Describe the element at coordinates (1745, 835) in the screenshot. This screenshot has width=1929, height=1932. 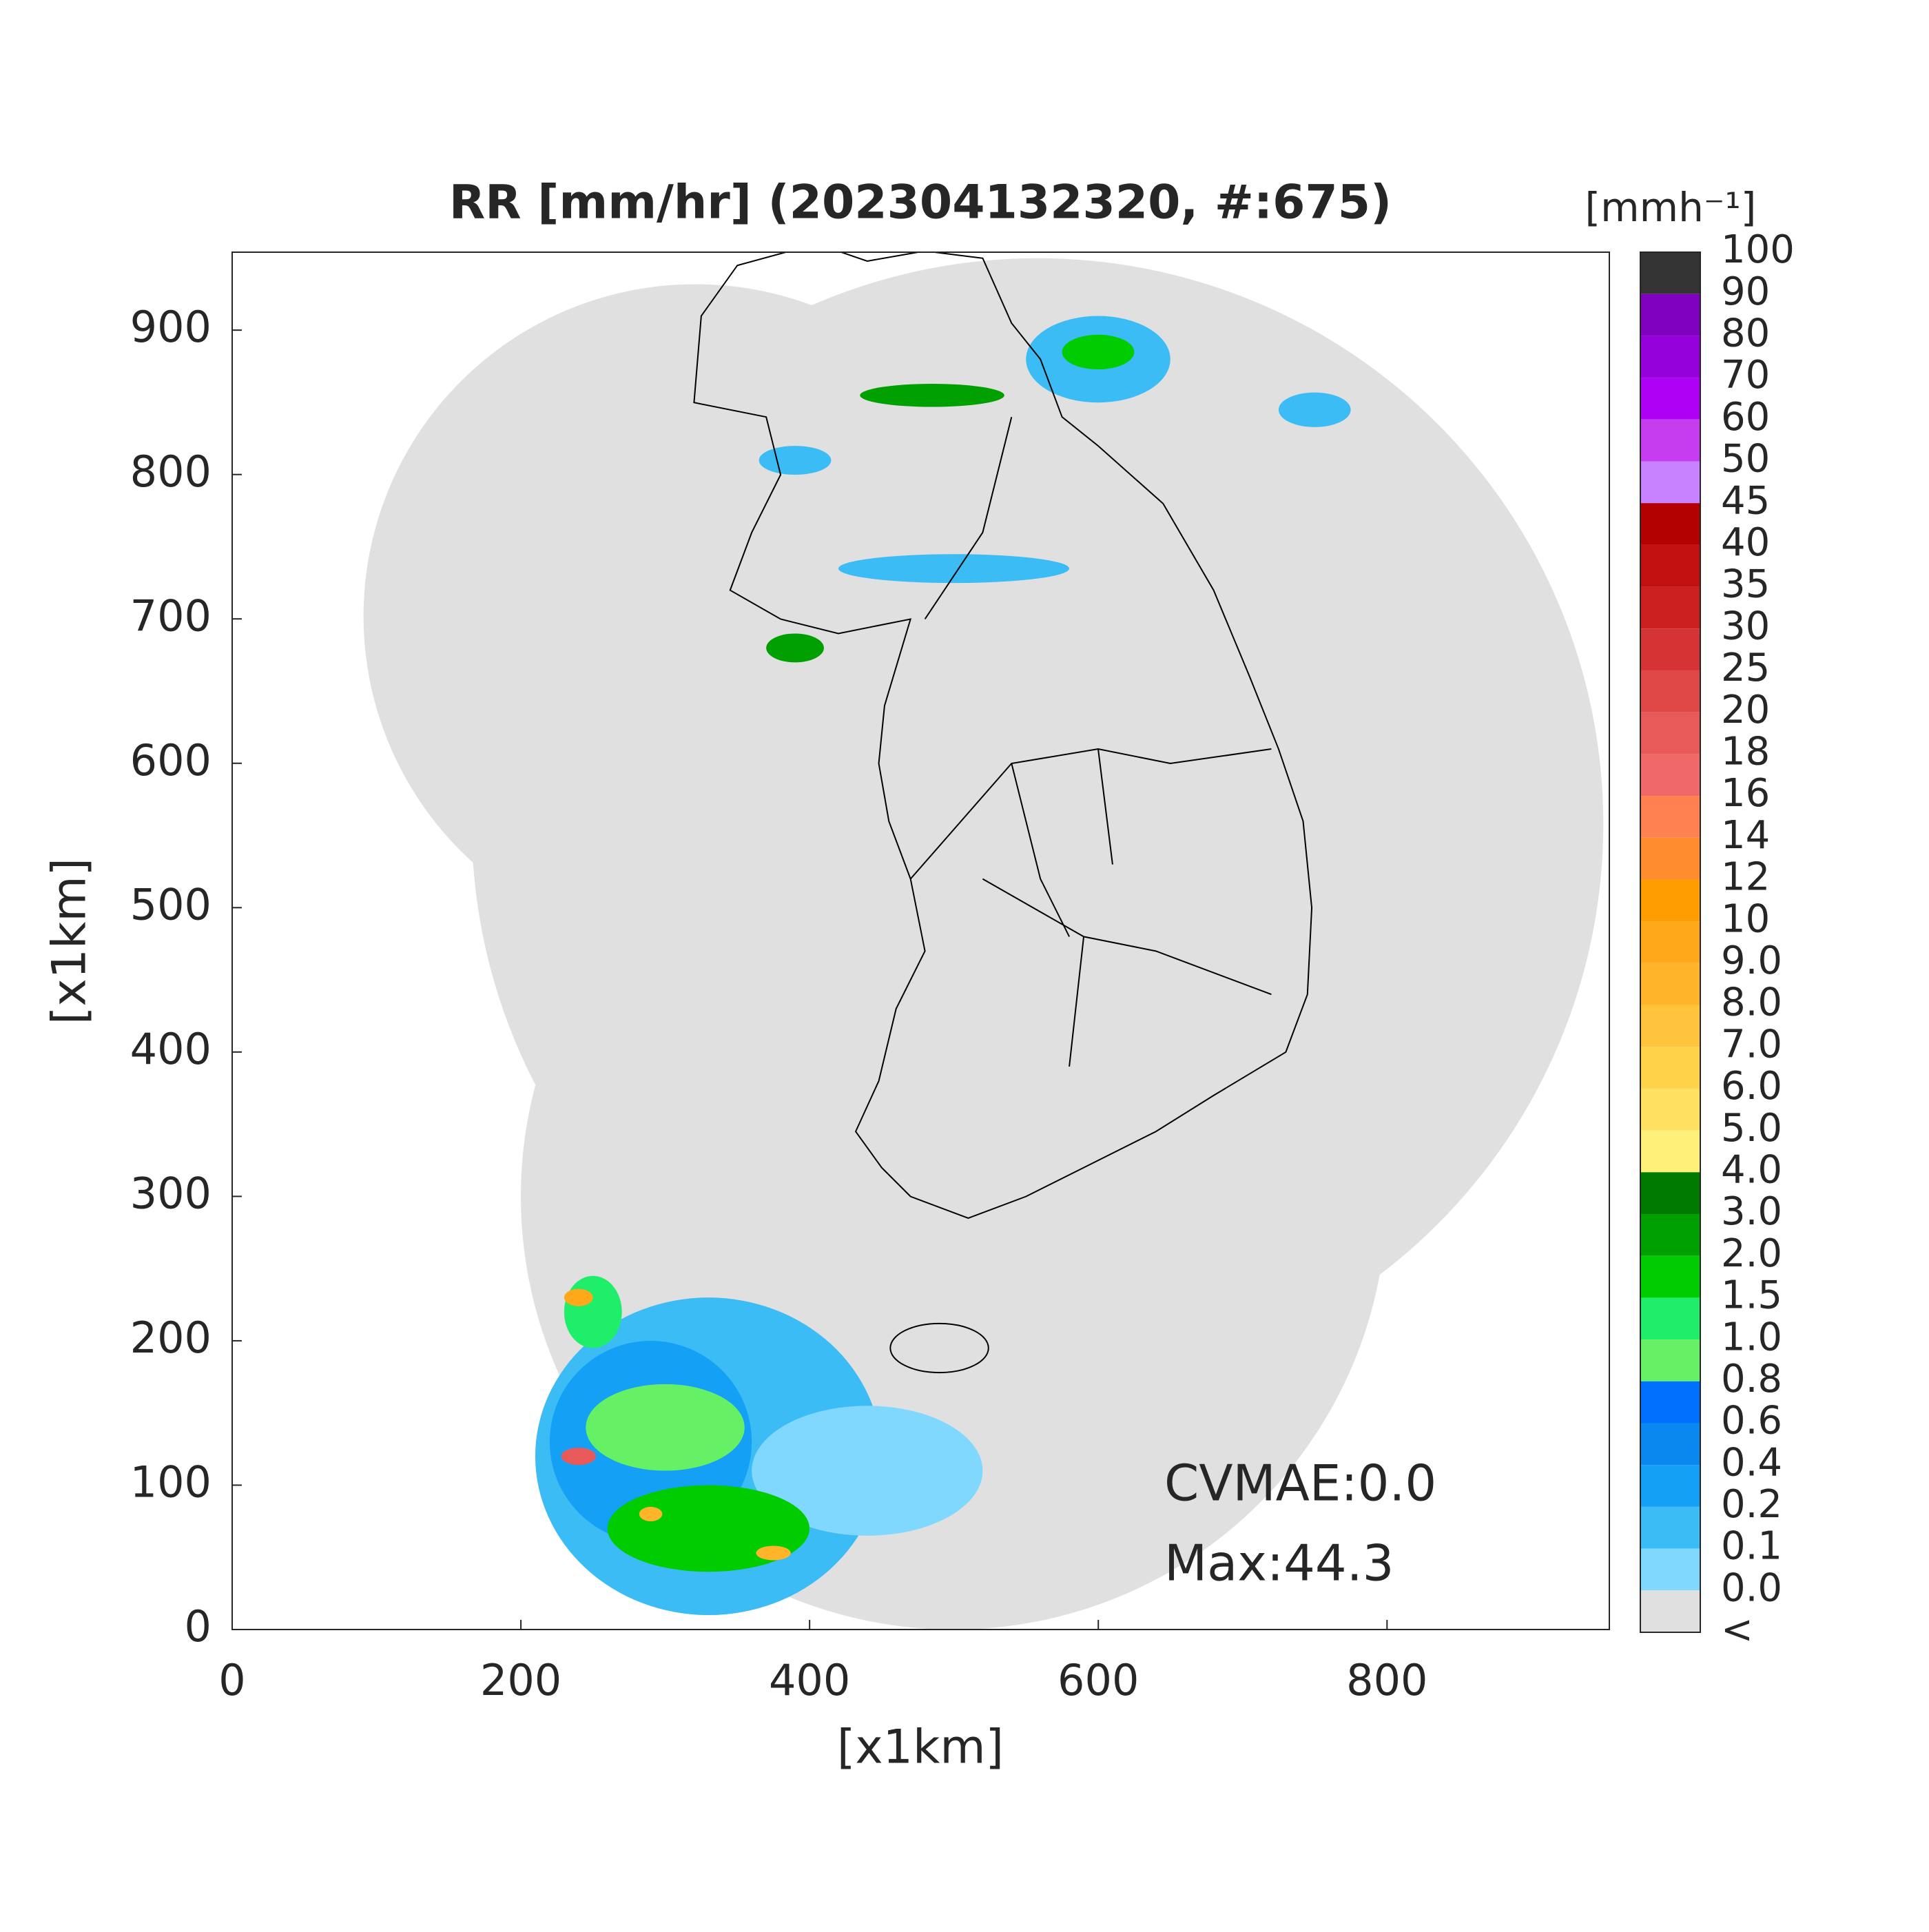
I see `colorbar-label: 14` at that location.